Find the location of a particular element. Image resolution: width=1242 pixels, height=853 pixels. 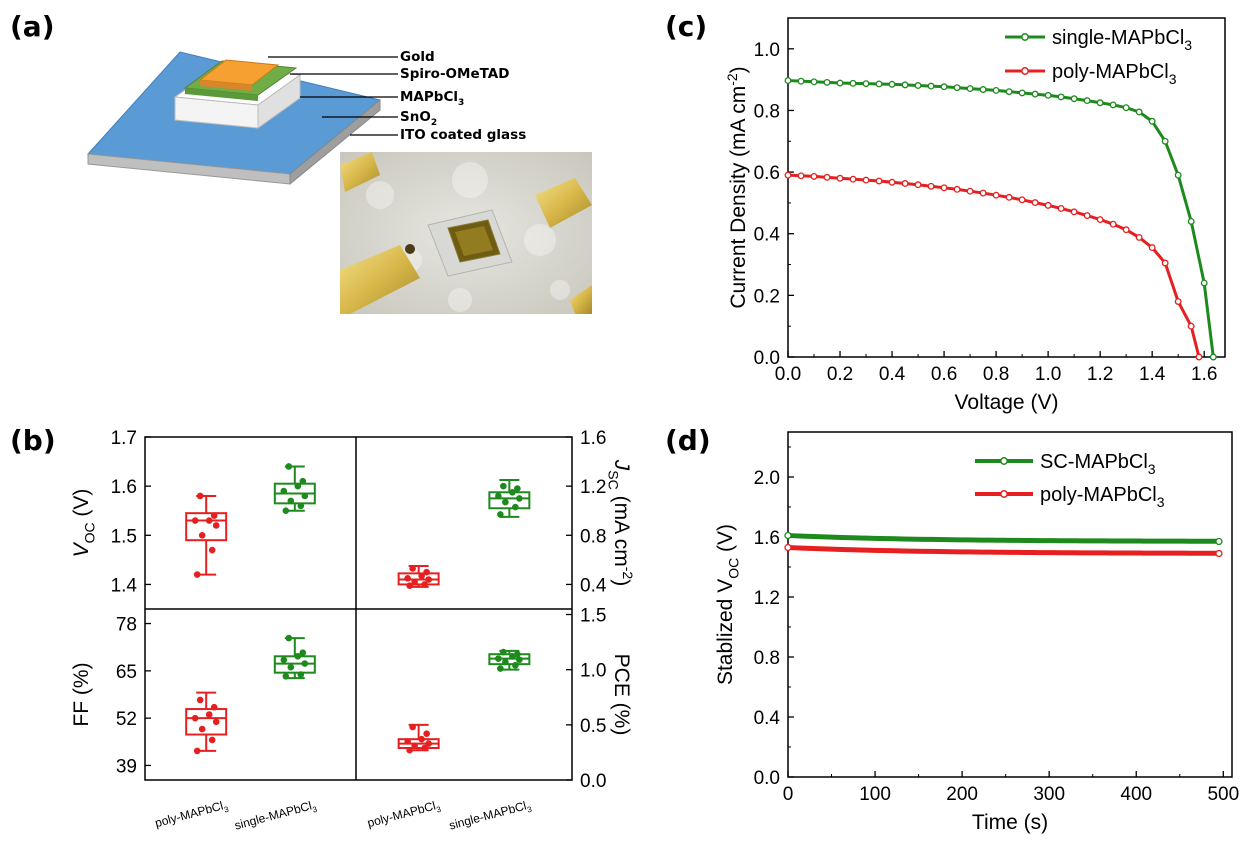

schematic-leaders is located at coordinates (333, 96).